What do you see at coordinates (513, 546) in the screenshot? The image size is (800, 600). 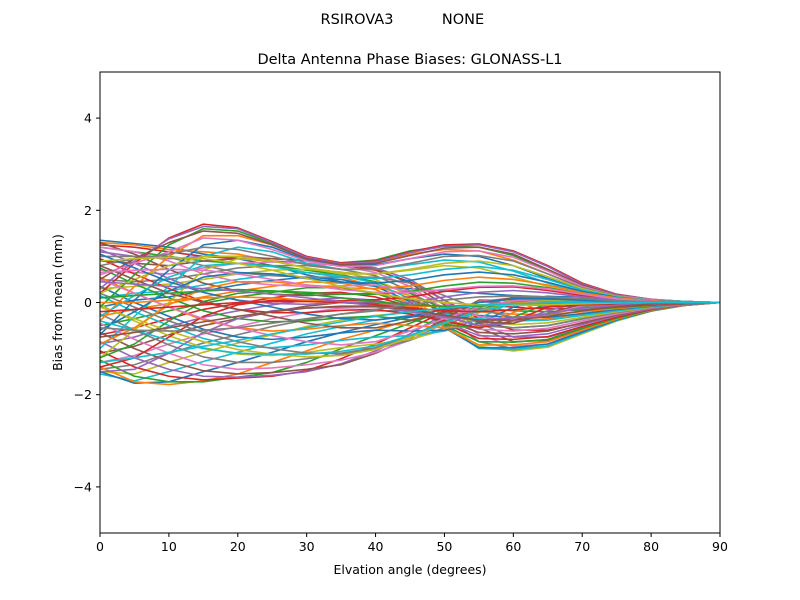 I see `x-tick-label: 60` at bounding box center [513, 546].